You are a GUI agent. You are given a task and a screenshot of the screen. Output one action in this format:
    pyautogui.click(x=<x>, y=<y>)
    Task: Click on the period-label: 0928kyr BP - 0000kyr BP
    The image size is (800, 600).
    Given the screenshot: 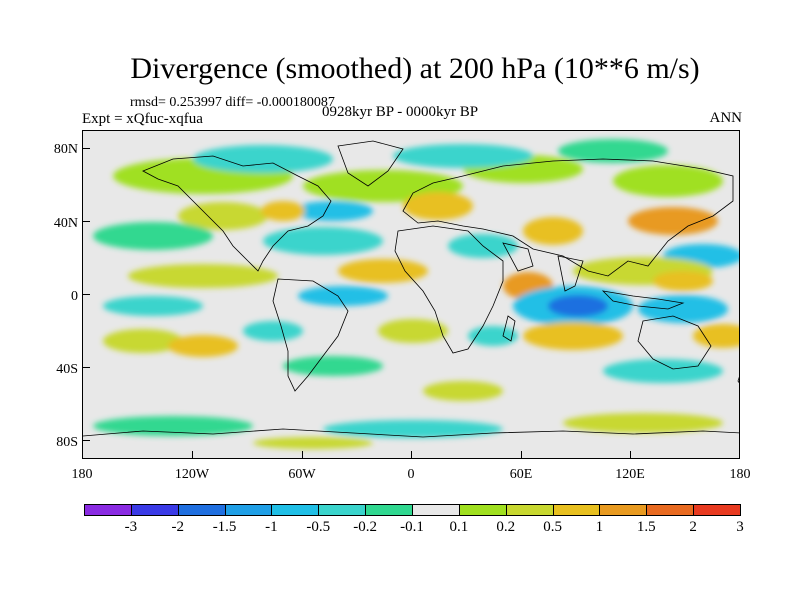 What is the action you would take?
    pyautogui.click(x=400, y=112)
    